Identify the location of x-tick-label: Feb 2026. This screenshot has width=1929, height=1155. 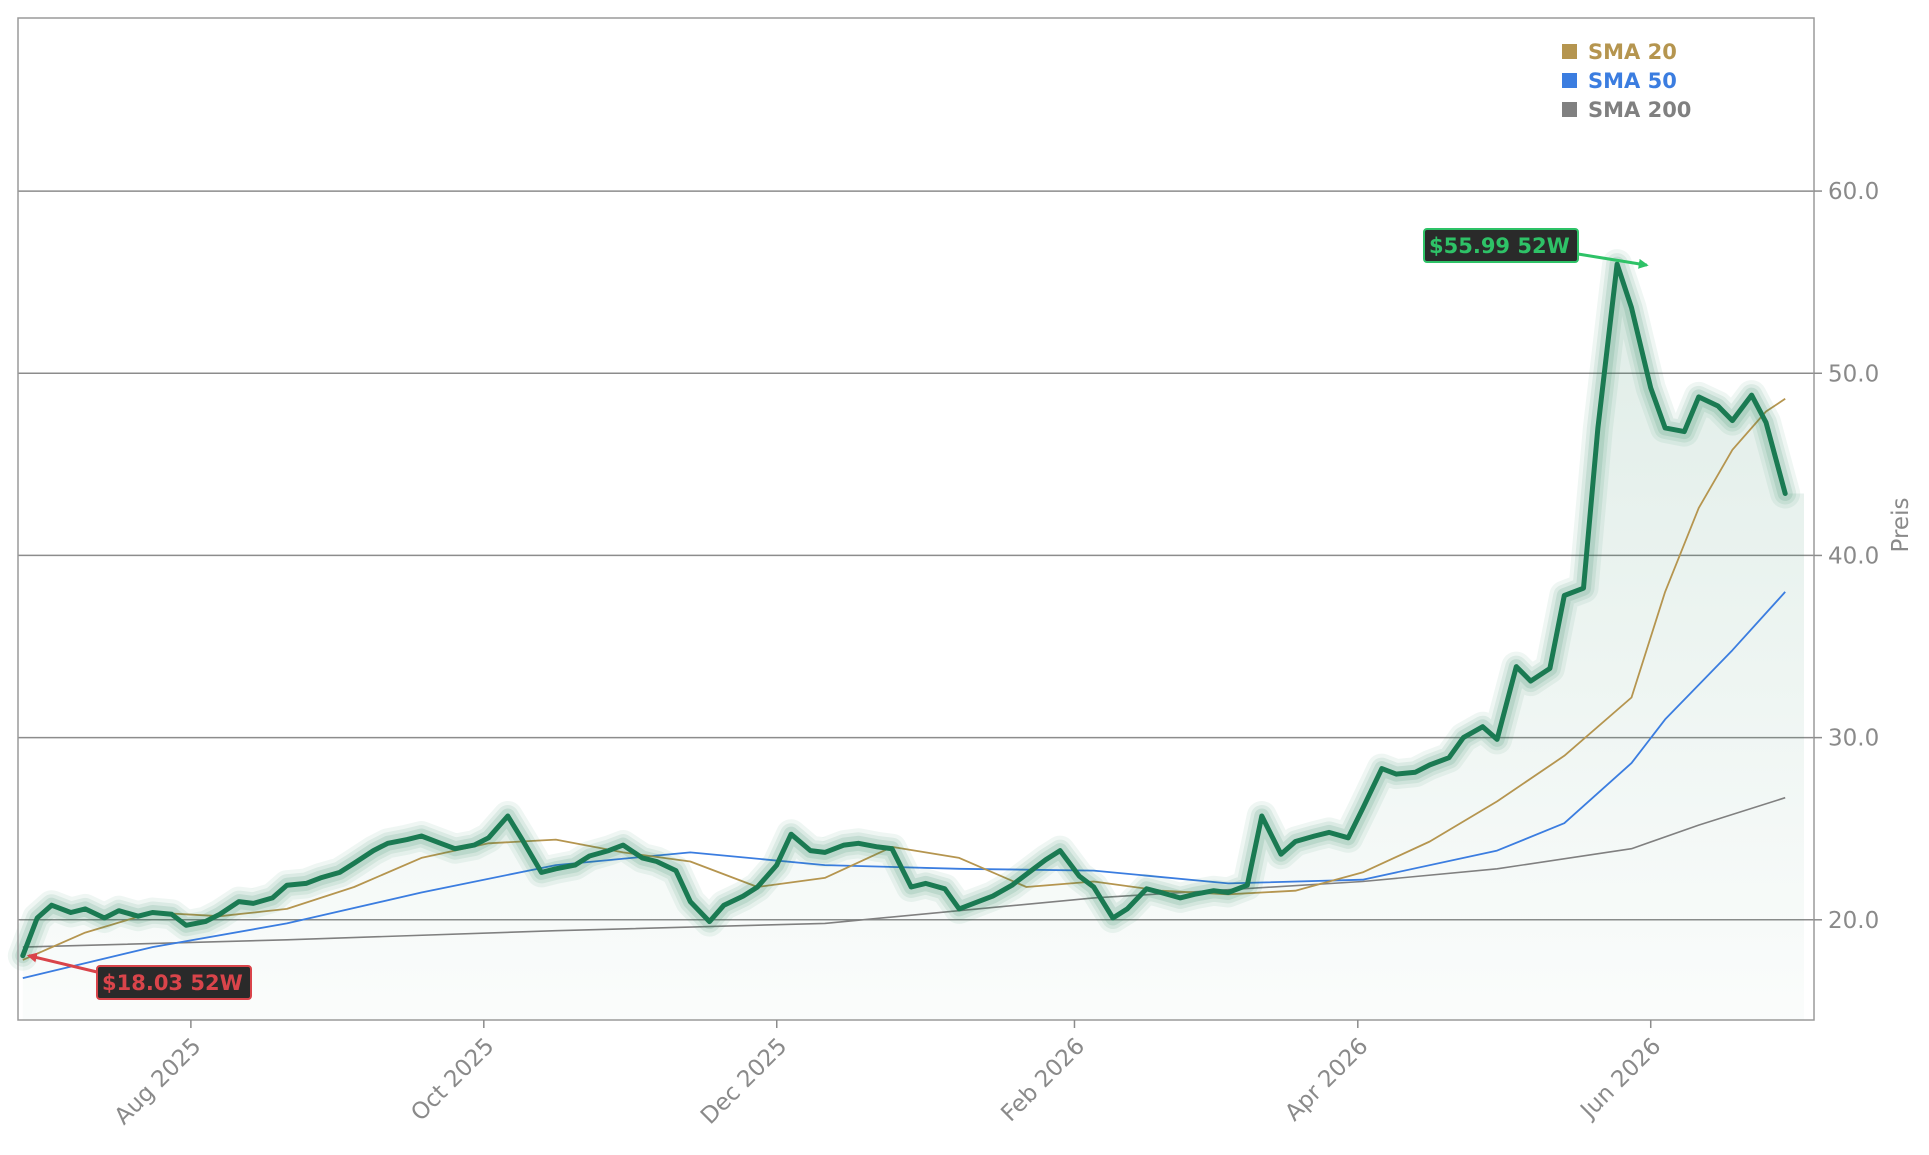
(1043, 1080).